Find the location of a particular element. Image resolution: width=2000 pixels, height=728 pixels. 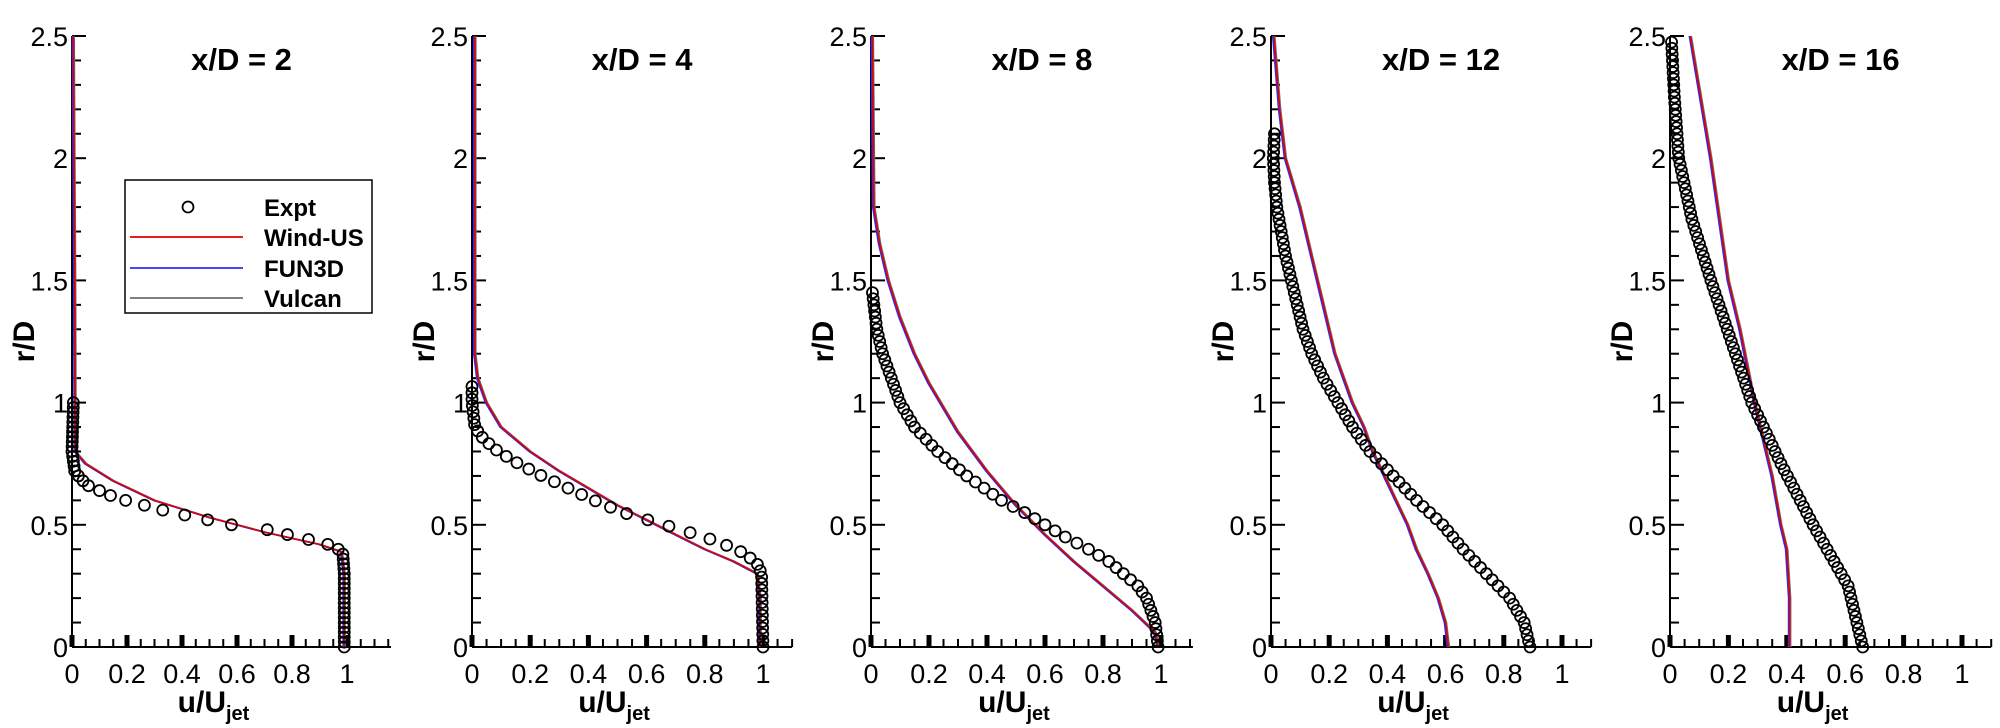

series-line-wind-us is located at coordinates (1015, 341).